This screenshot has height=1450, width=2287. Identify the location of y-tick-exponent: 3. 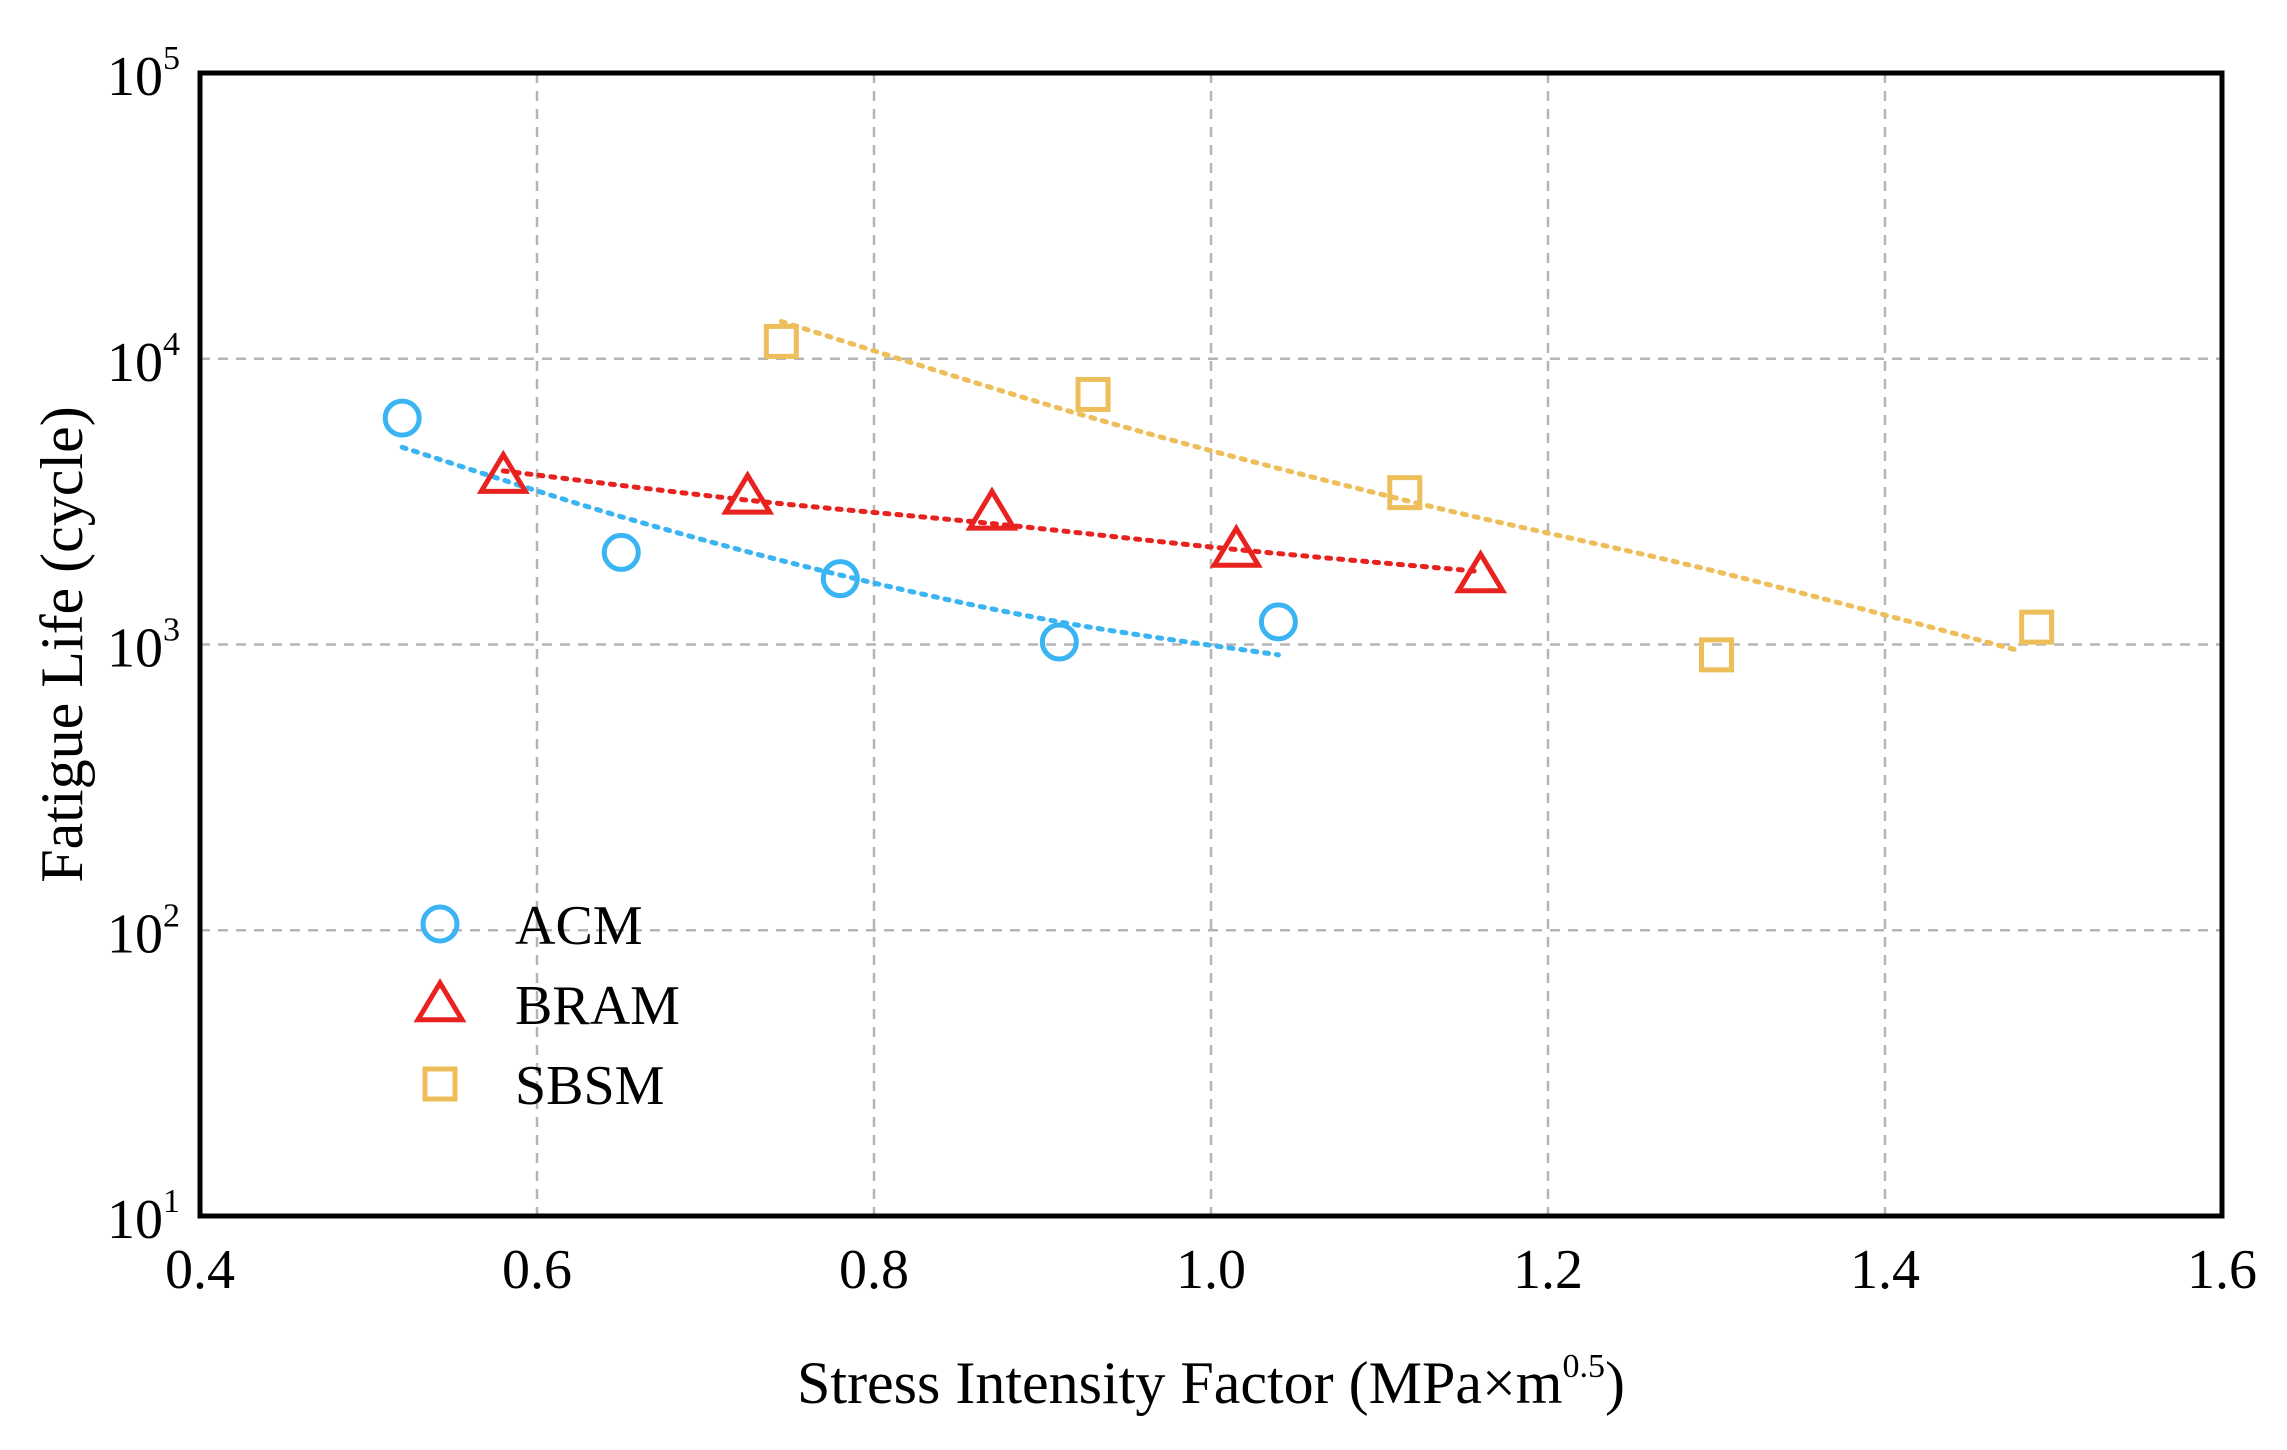
(171, 630).